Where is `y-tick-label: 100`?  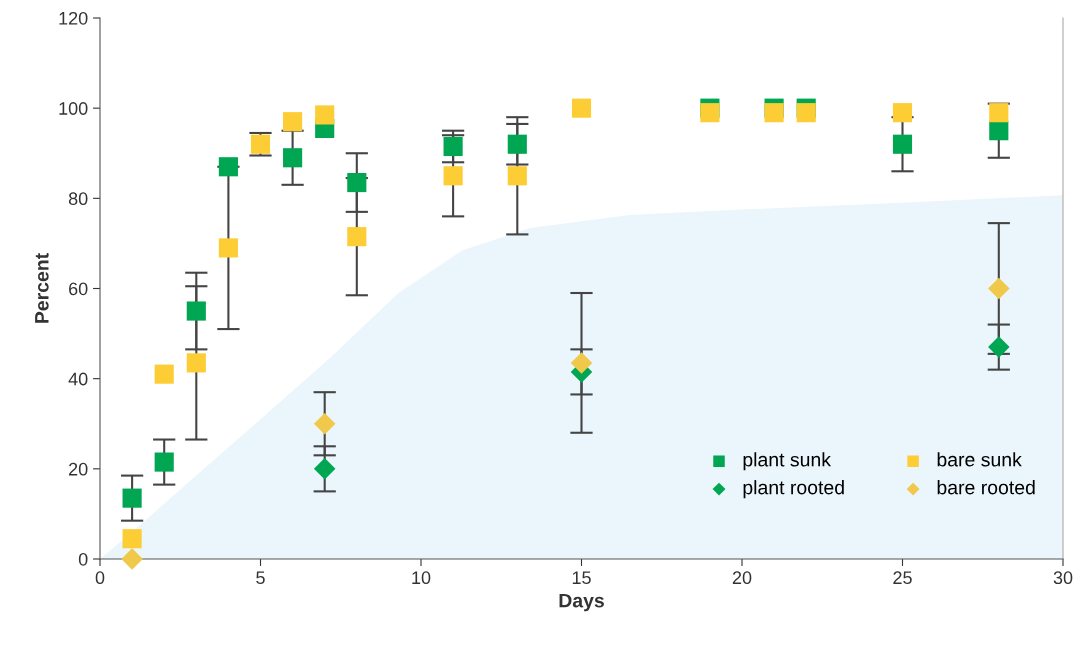 y-tick-label: 100 is located at coordinates (73, 108).